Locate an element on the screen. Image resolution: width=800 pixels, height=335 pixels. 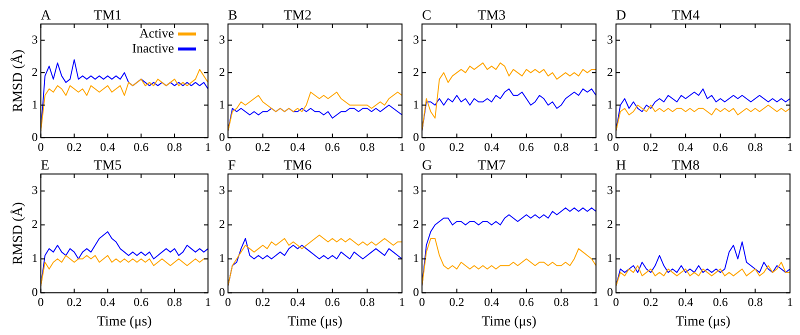
chart-title: TM1 is located at coordinates (108, 16).